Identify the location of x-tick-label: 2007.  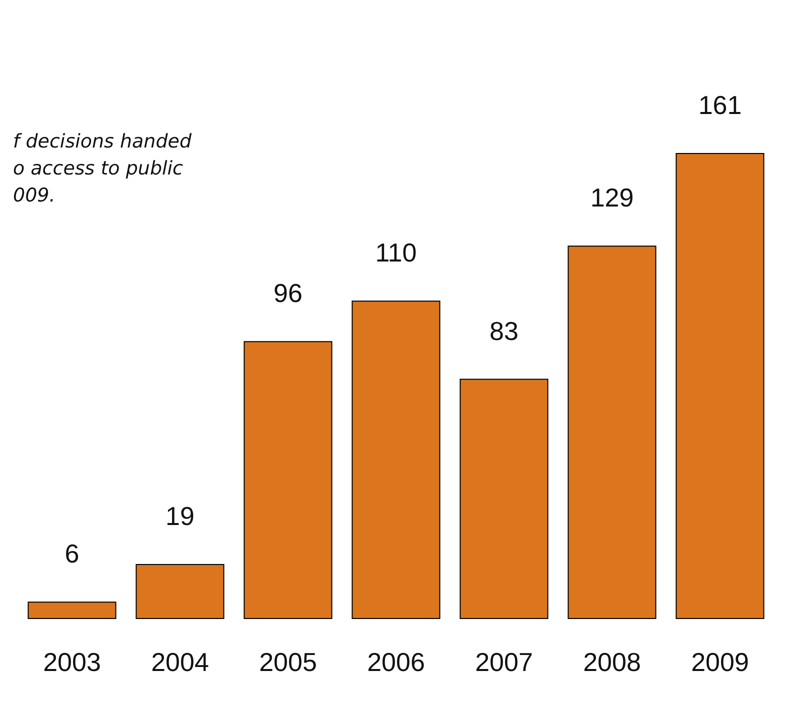
(504, 662).